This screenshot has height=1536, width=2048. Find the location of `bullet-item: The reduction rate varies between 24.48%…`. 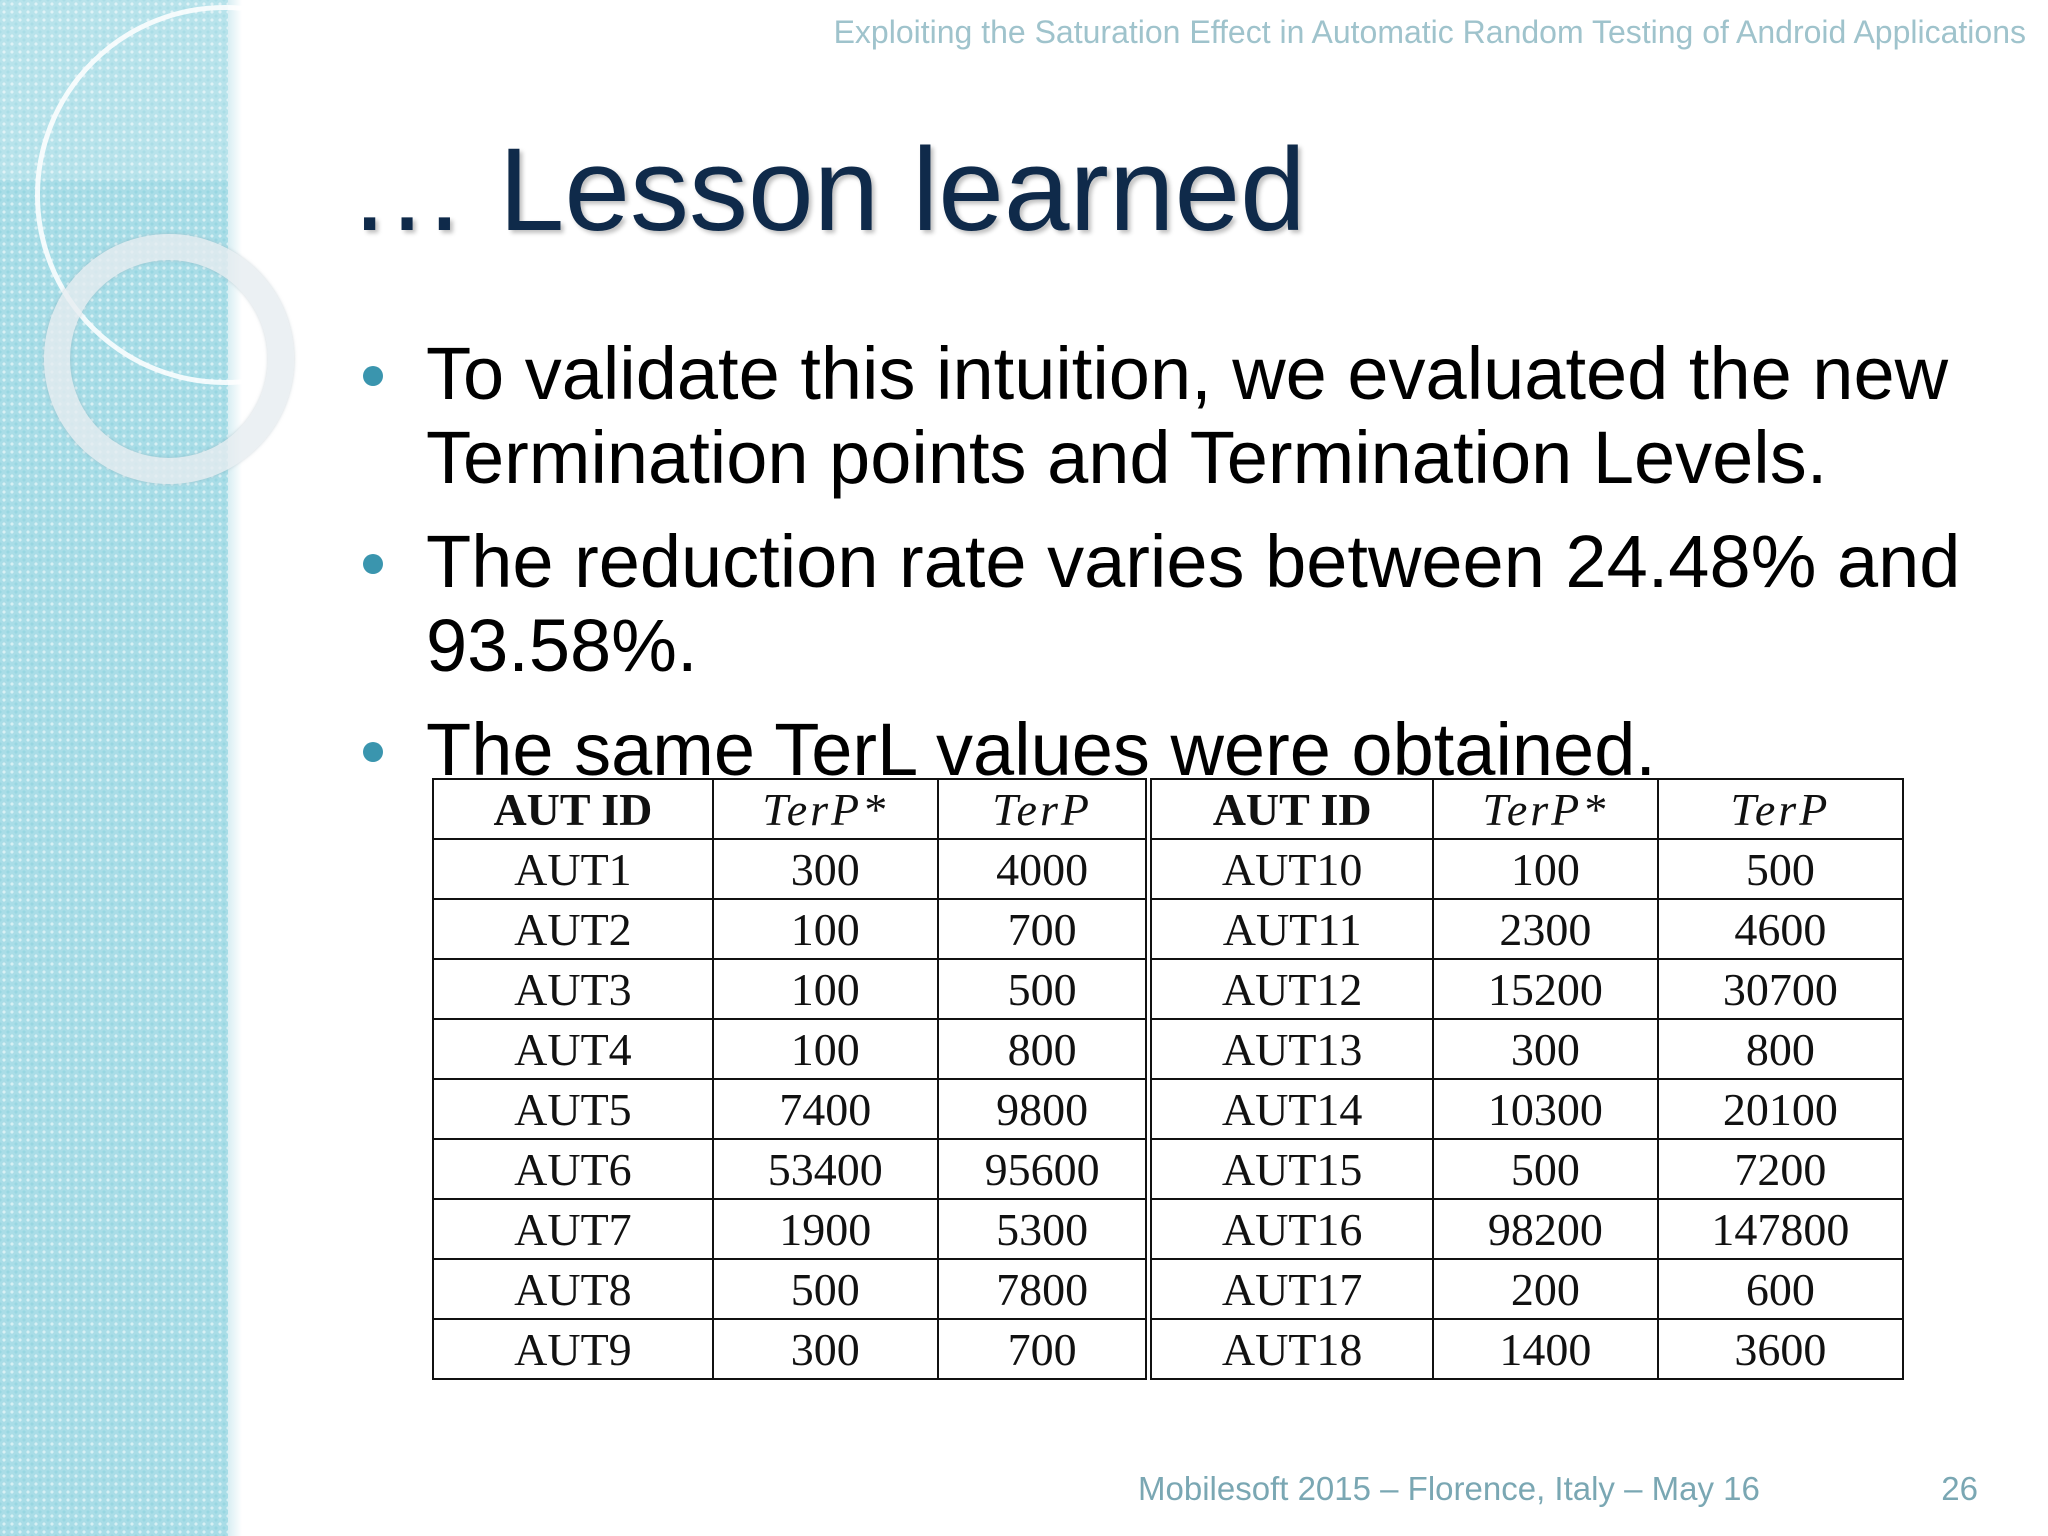

bullet-item: The reduction rate varies between 24.48%… is located at coordinates (1180, 604).